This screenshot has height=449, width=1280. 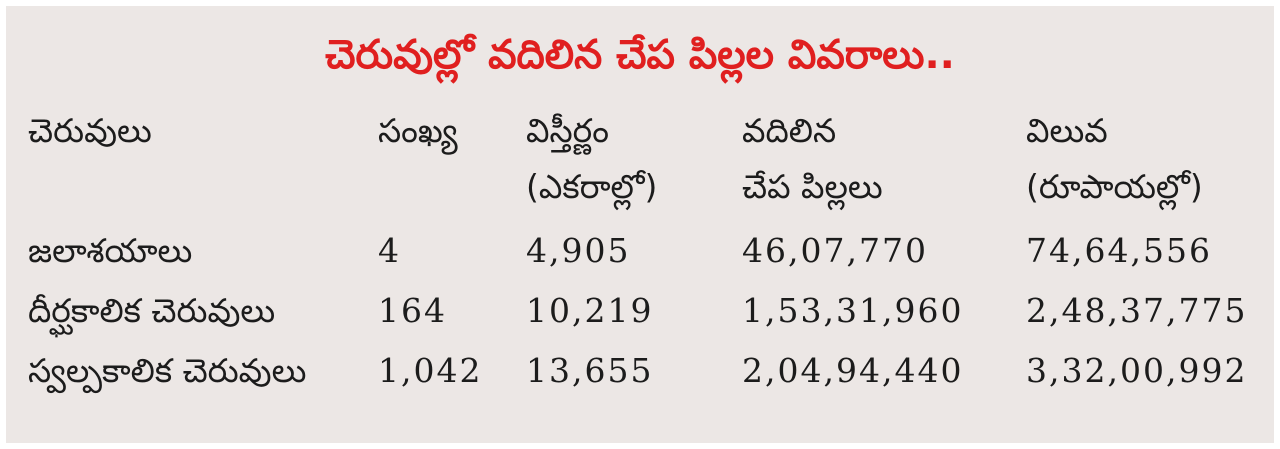 What do you see at coordinates (152, 310) in the screenshot?
I see `row-longterm-name: దీర్ఘకాలిక చెరువులు` at bounding box center [152, 310].